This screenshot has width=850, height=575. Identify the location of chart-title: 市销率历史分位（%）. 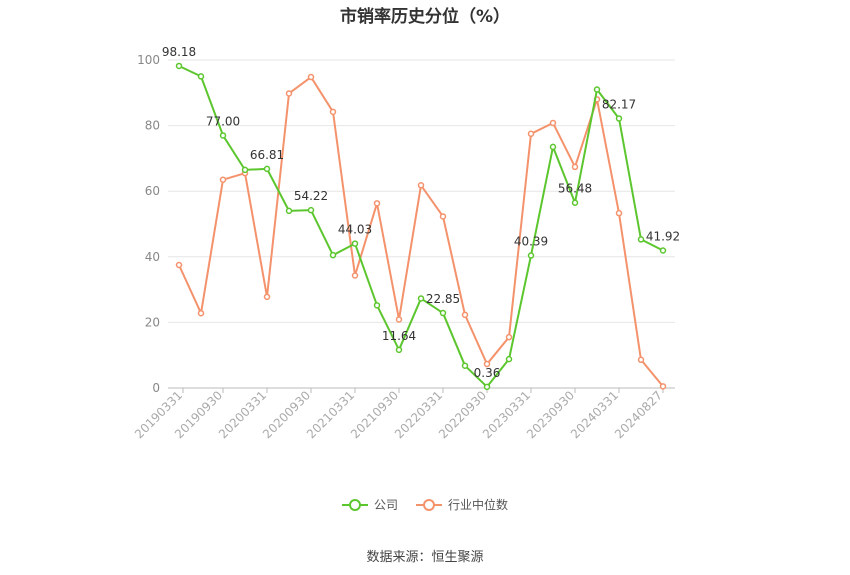
(425, 17).